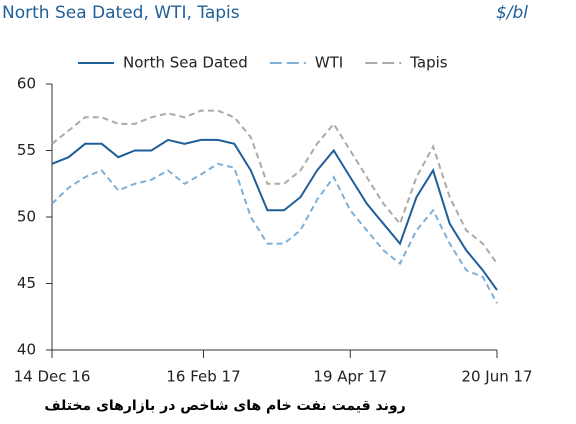  I want to click on chart-title: North Sea Dated, WTI, Tapis, so click(121, 13).